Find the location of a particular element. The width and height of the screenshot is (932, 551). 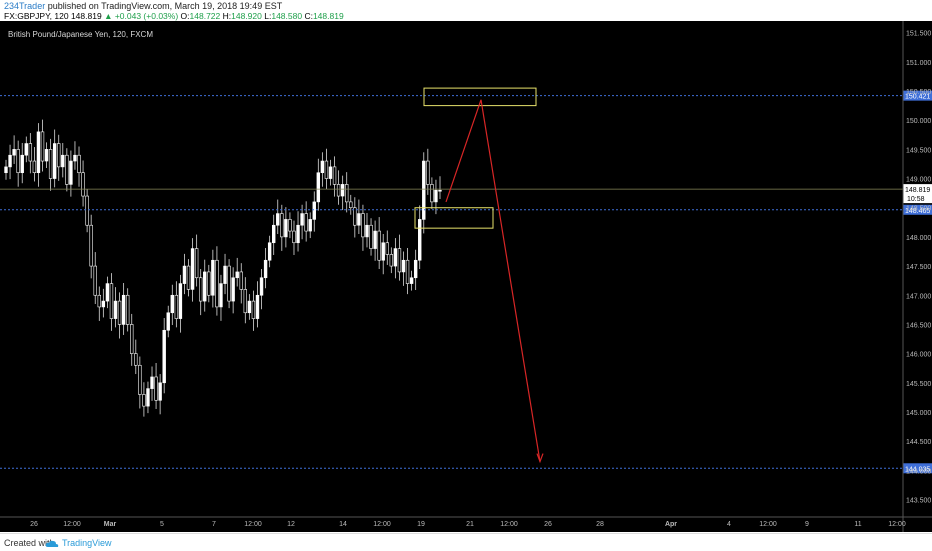

y-tick-label: 145.500 is located at coordinates (918, 384).